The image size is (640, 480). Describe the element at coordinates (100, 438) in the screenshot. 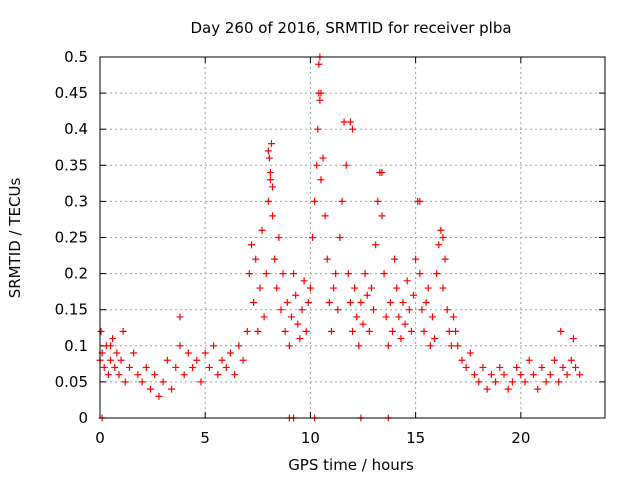

I see `x-tick-label: 0` at that location.